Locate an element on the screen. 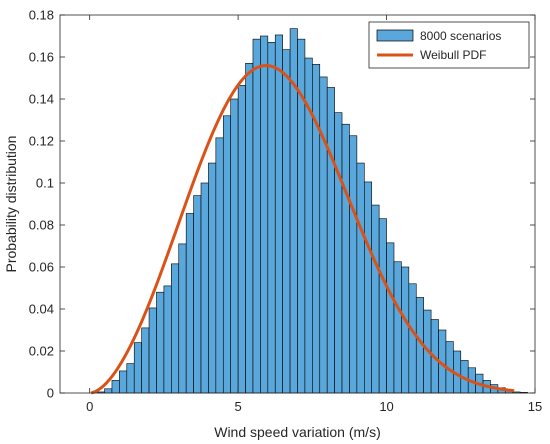  y-tick-label: 0.06 is located at coordinates (41, 267).